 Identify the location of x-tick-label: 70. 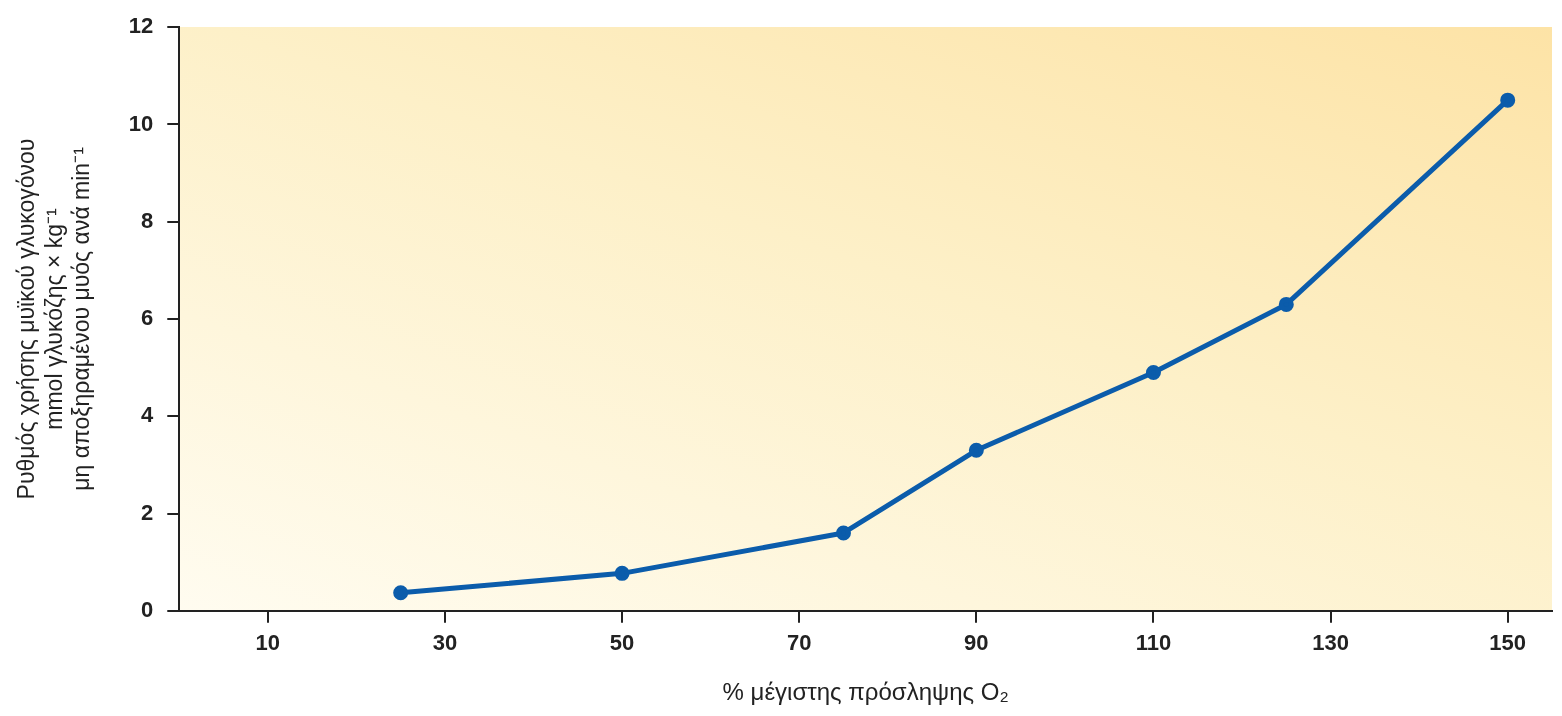
(799, 643).